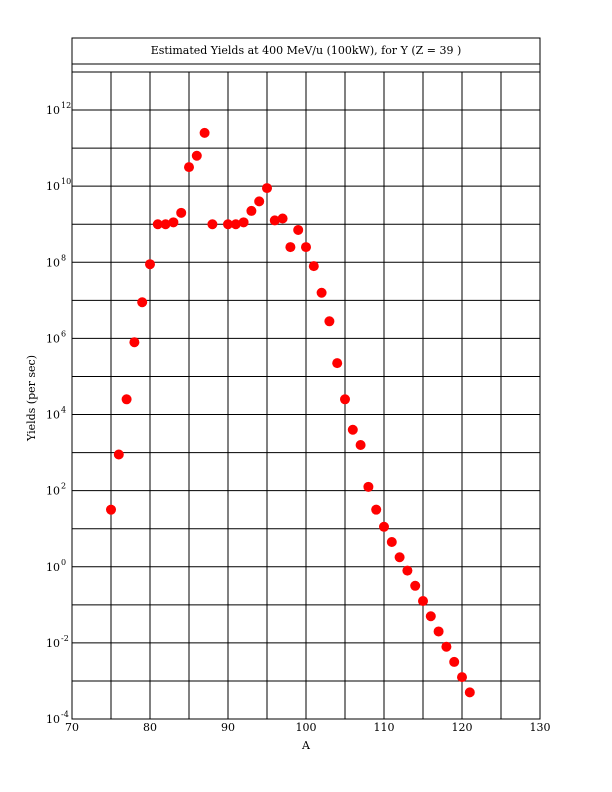  What do you see at coordinates (306, 745) in the screenshot?
I see `x-axis-label: A` at bounding box center [306, 745].